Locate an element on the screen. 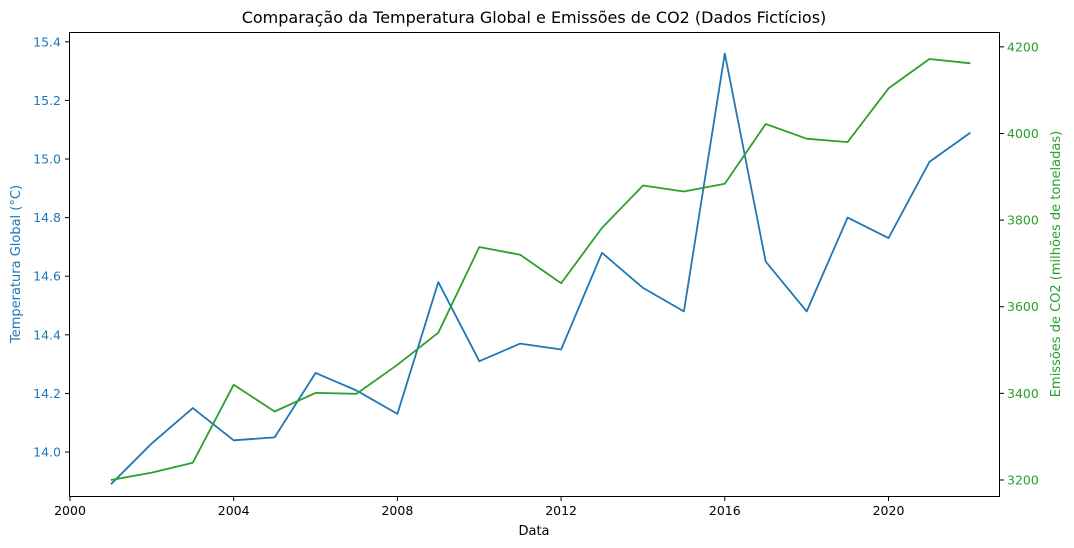 The height and width of the screenshot is (548, 1074). y-right-tick-label: 3400 is located at coordinates (1023, 393).